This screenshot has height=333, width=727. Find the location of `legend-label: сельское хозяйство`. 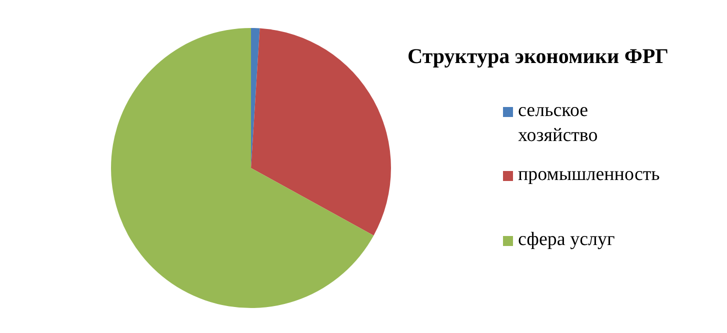

legend-label: сельское хозяйство is located at coordinates (558, 123).